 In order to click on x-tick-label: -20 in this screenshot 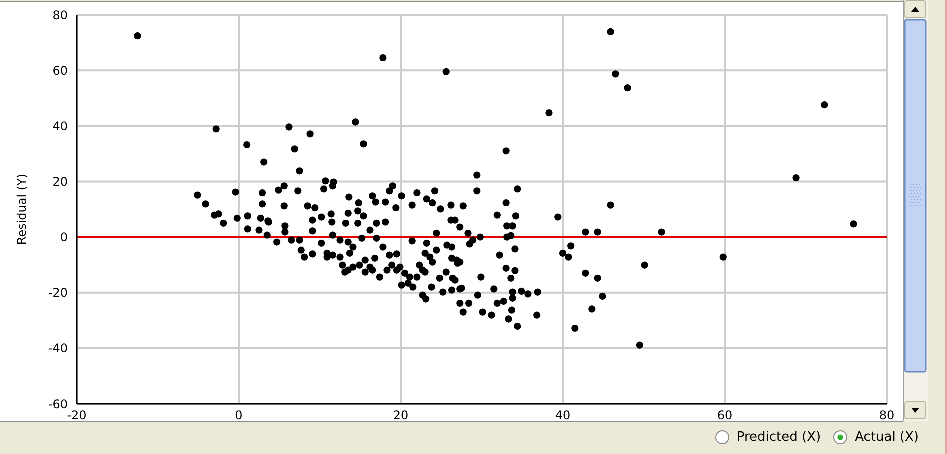, I will do `click(77, 415)`.